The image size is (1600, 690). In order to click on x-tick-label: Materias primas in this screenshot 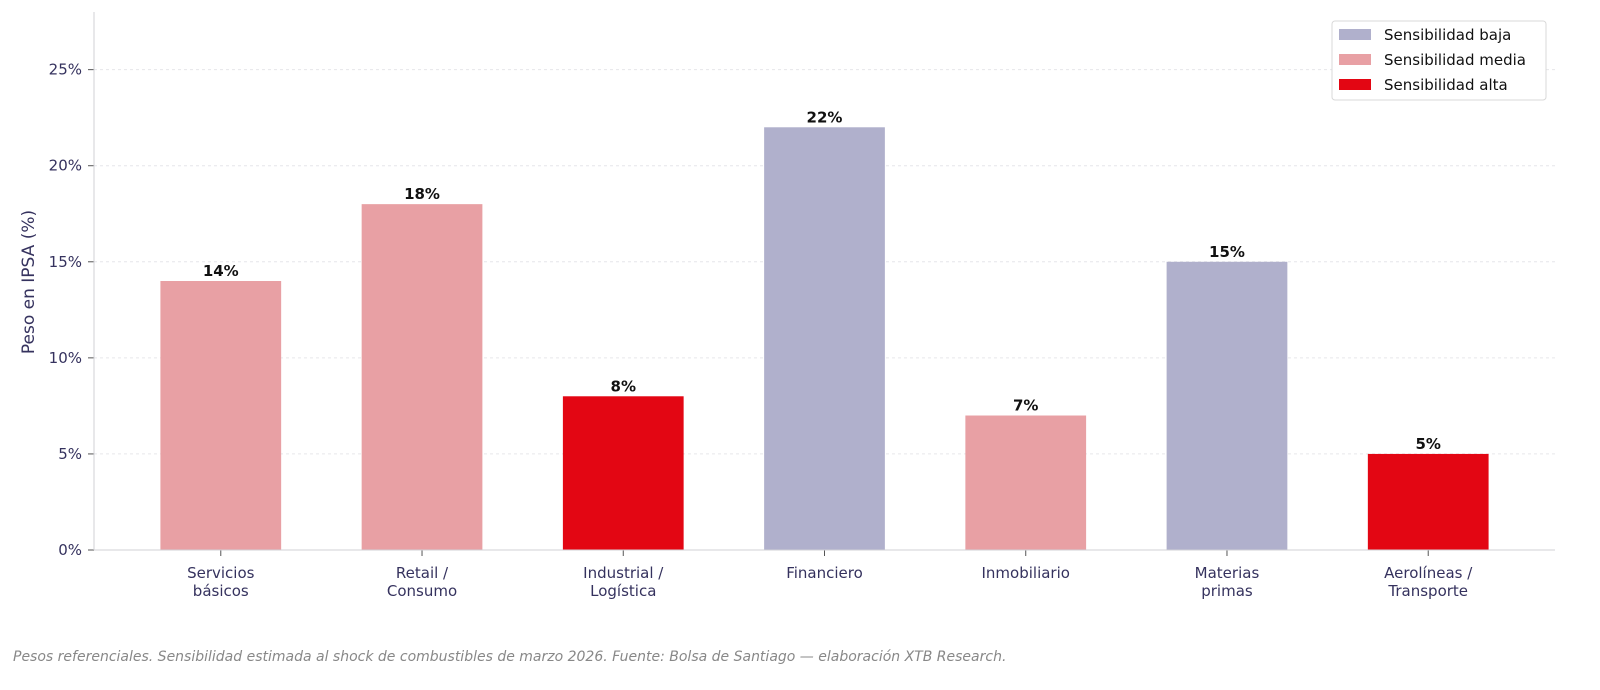, I will do `click(1227, 582)`.